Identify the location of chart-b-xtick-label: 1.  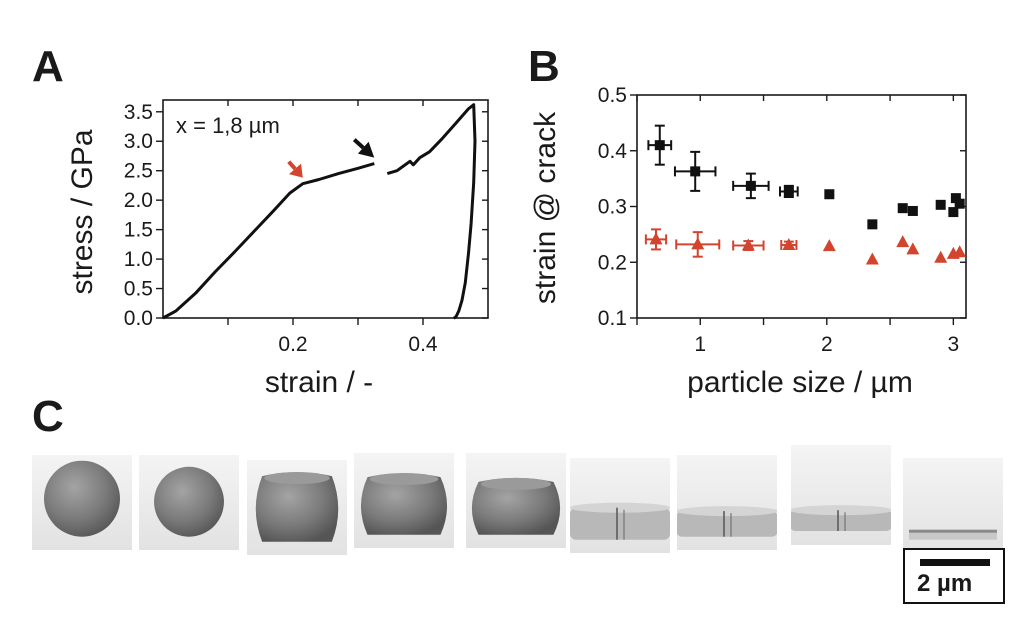
(700, 344).